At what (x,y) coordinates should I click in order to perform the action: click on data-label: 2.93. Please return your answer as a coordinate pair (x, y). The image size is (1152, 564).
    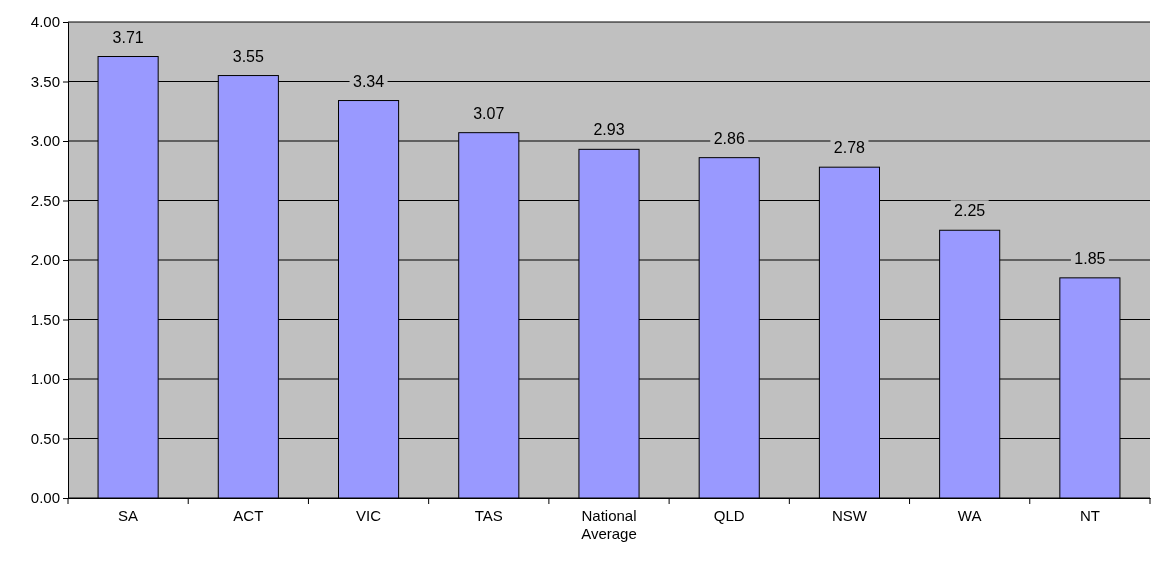
    Looking at the image, I should click on (609, 130).